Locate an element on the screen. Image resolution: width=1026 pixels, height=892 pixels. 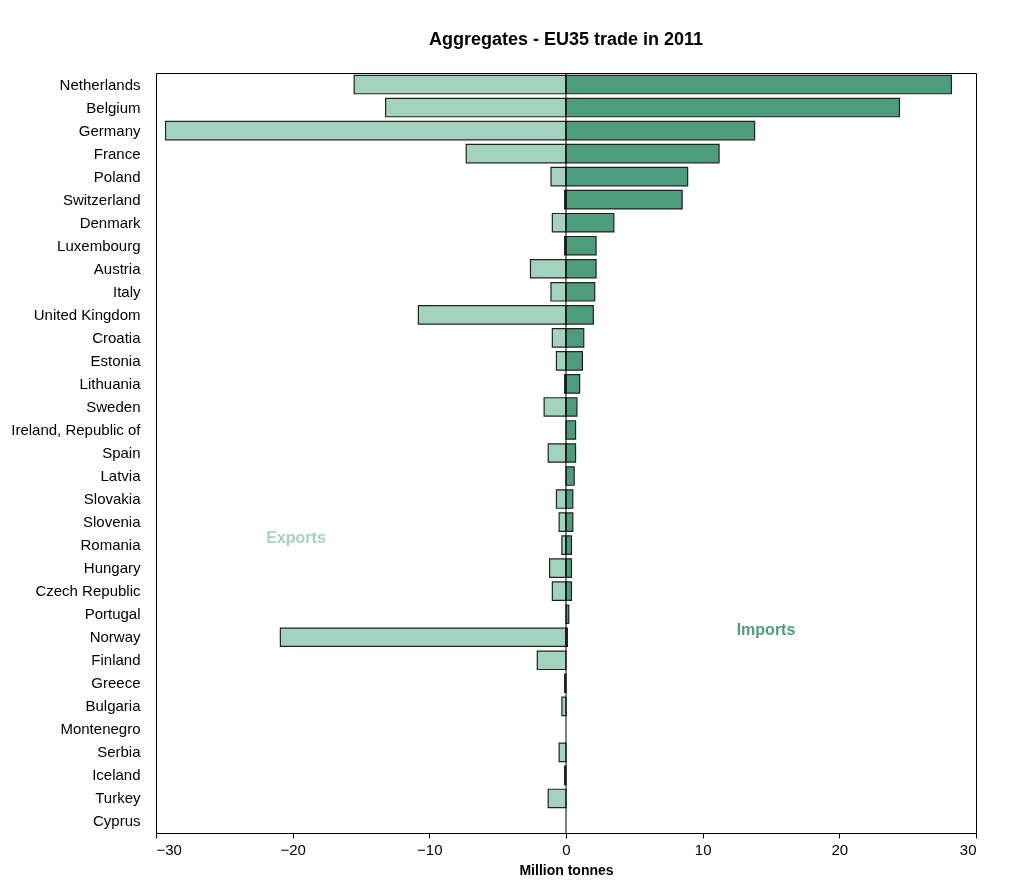
y-tick-label: Finland is located at coordinates (116, 660).